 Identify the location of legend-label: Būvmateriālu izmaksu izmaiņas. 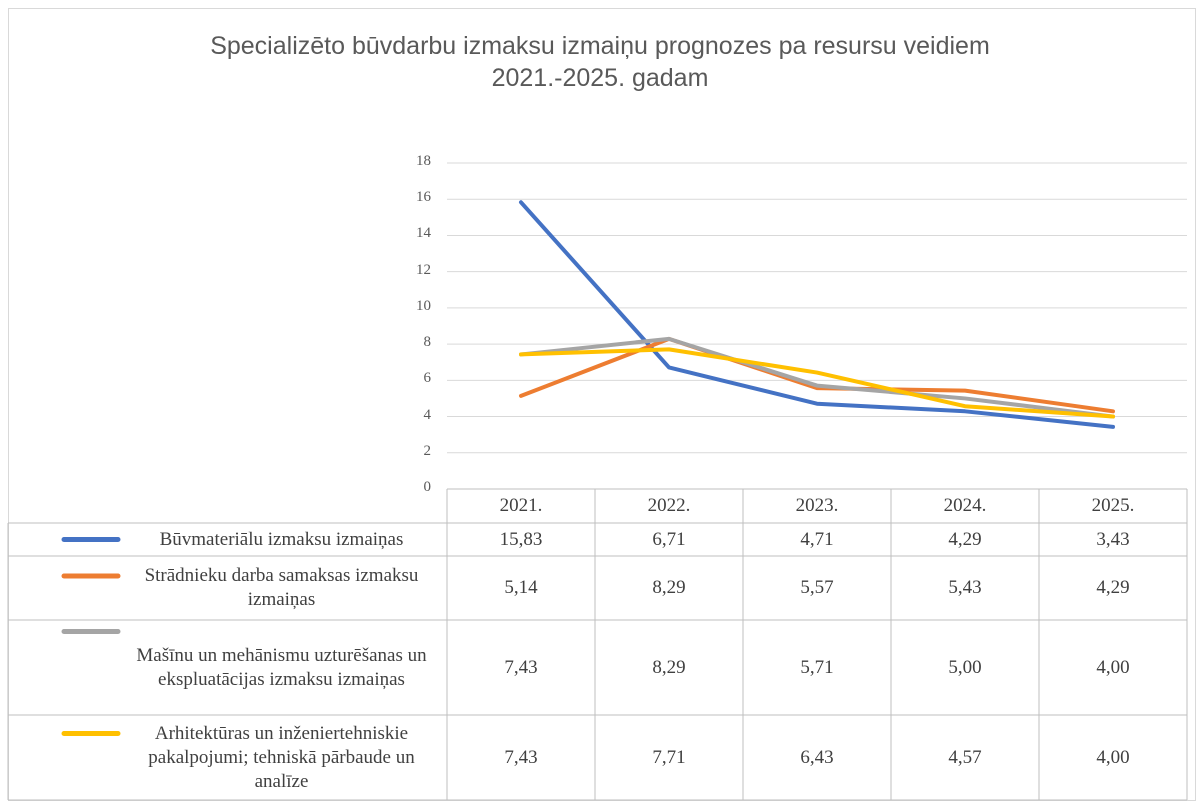
(281, 539).